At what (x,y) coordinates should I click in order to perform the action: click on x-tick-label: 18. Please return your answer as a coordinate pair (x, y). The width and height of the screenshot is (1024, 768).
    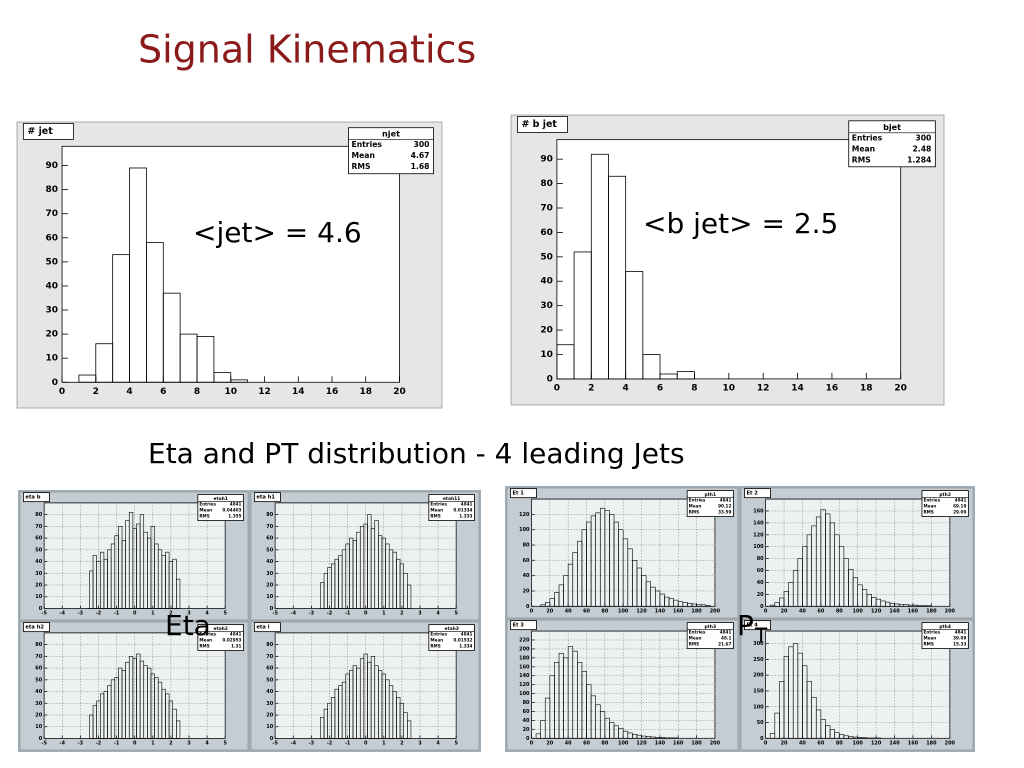
    Looking at the image, I should click on (365, 392).